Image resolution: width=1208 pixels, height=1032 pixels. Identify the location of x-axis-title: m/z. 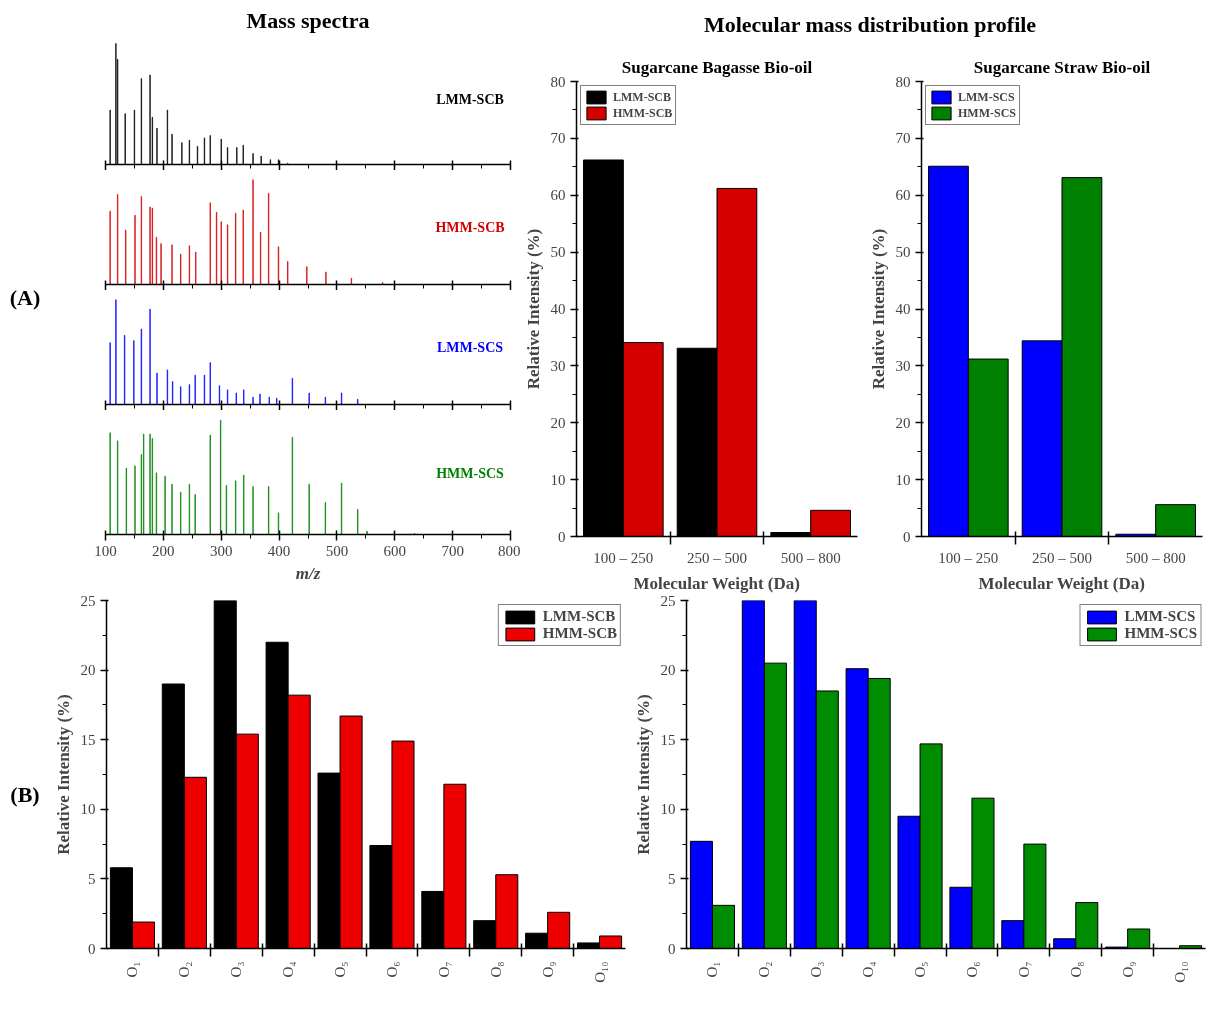
(308, 573).